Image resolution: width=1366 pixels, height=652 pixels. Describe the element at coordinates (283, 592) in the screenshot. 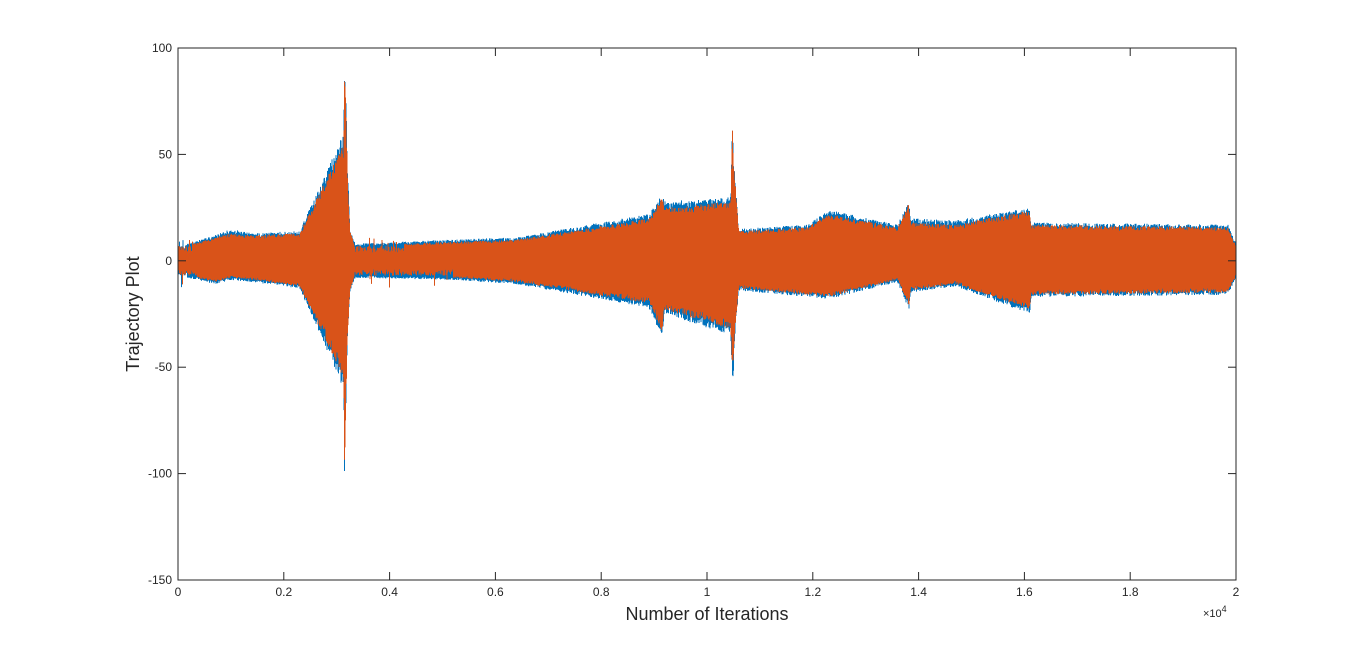

I see `x-tick-label: 0.2` at that location.